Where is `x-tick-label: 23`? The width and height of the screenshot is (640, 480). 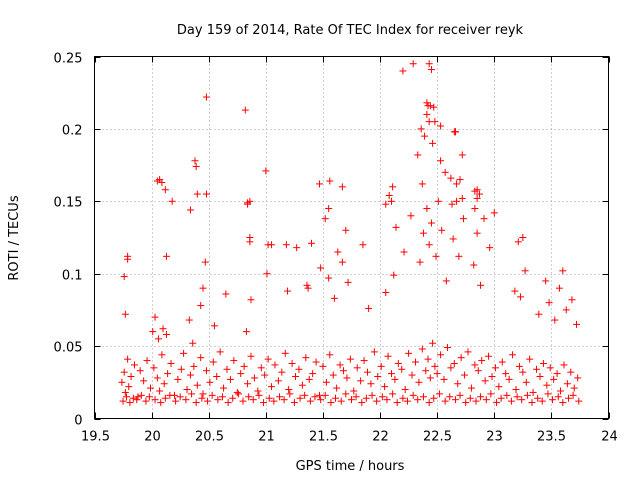
x-tick-label: 23 is located at coordinates (494, 437).